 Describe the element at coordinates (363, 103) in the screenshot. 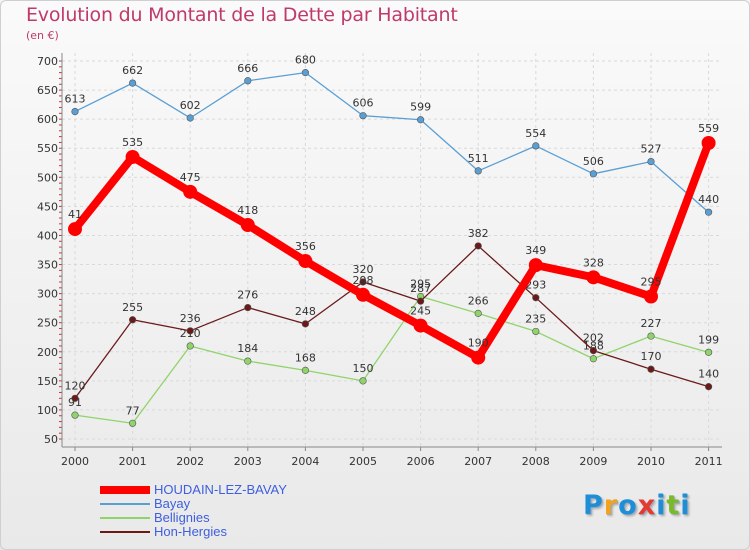

I see `data-label-bayay: 606` at that location.